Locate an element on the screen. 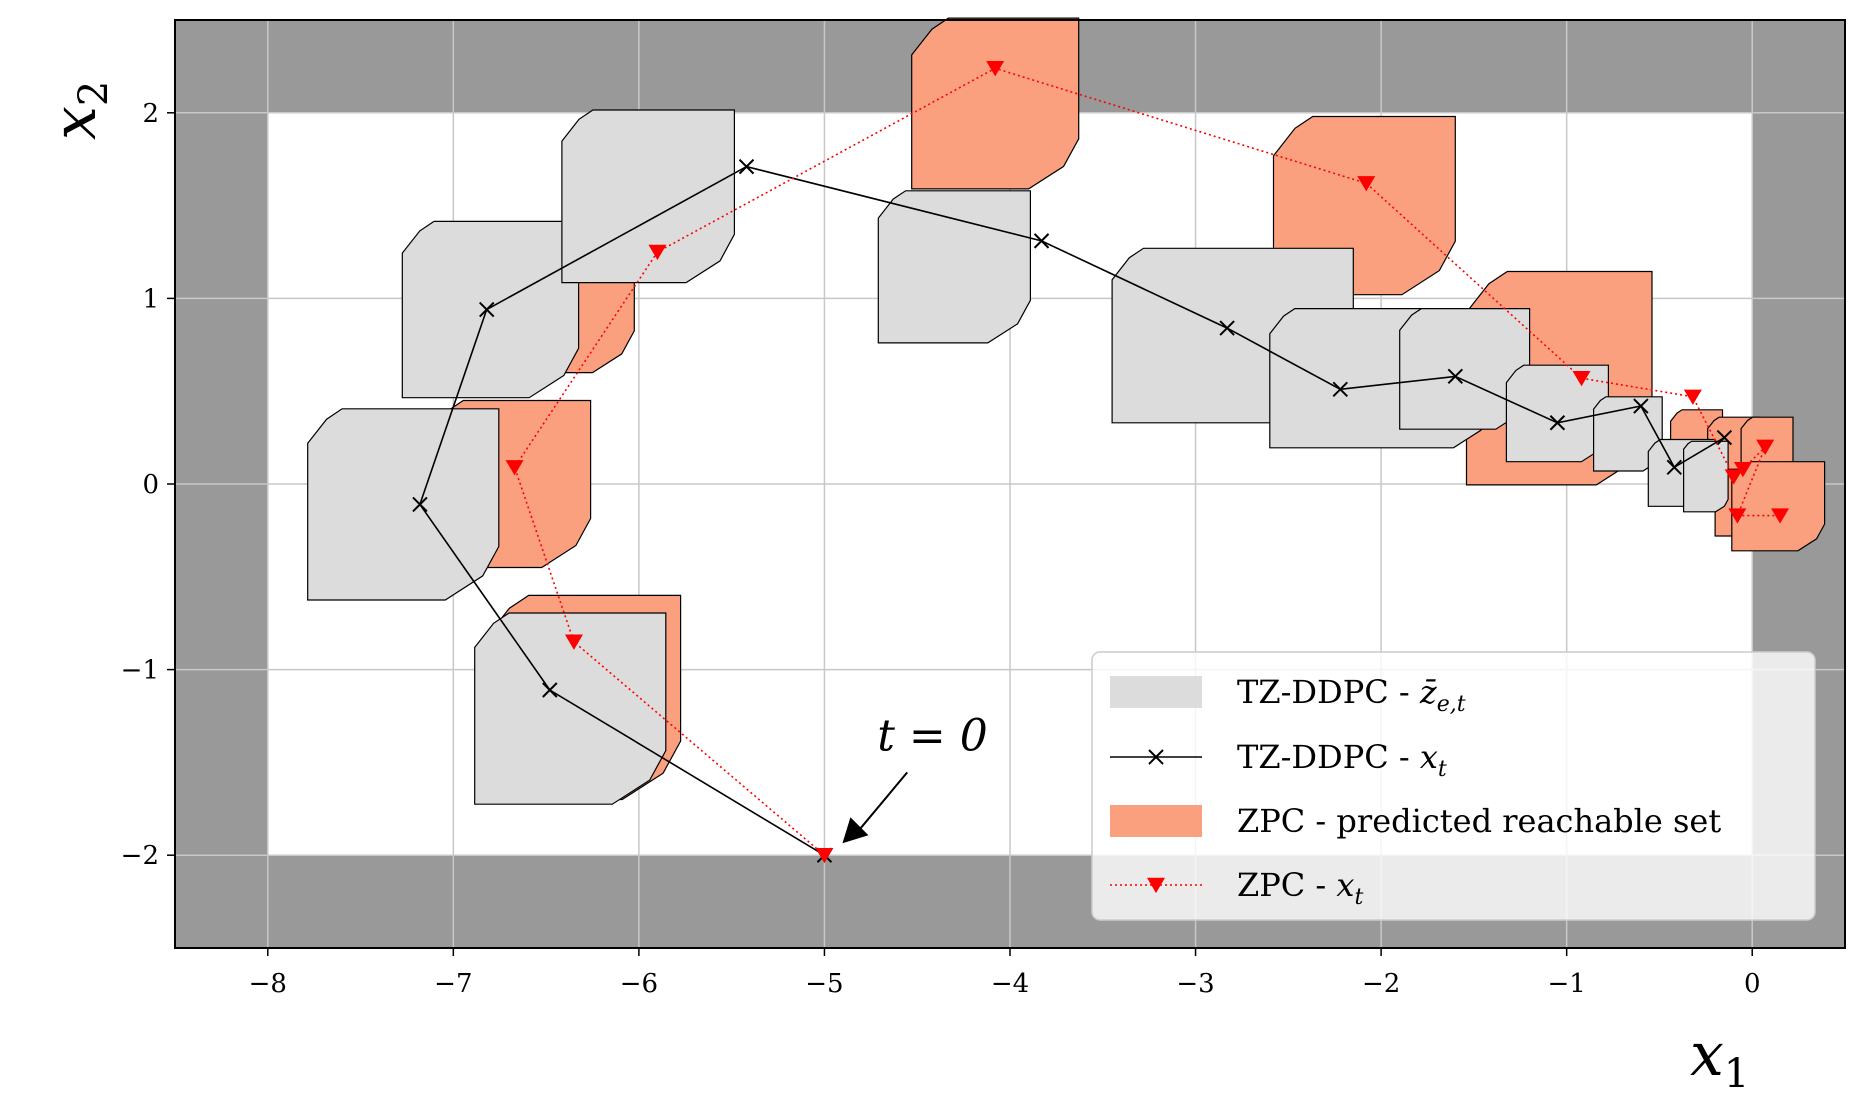 The width and height of the screenshot is (1857, 1103). legend-tz-line-label: TZ-DDPC - xt is located at coordinates (1342, 760).